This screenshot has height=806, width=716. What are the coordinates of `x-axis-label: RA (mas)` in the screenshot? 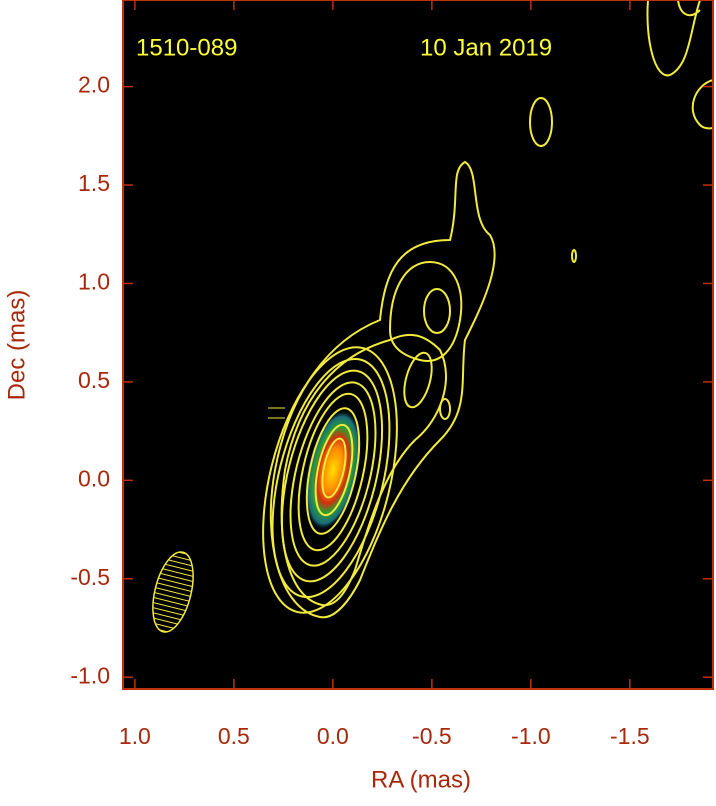 It's located at (421, 779).